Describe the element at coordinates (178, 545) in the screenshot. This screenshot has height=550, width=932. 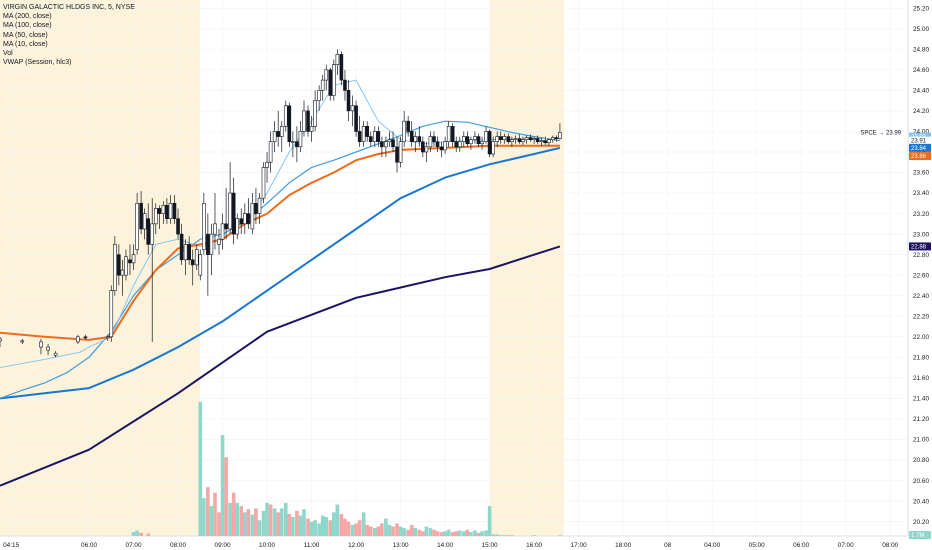
I see `x-tick-label: 08:00` at that location.